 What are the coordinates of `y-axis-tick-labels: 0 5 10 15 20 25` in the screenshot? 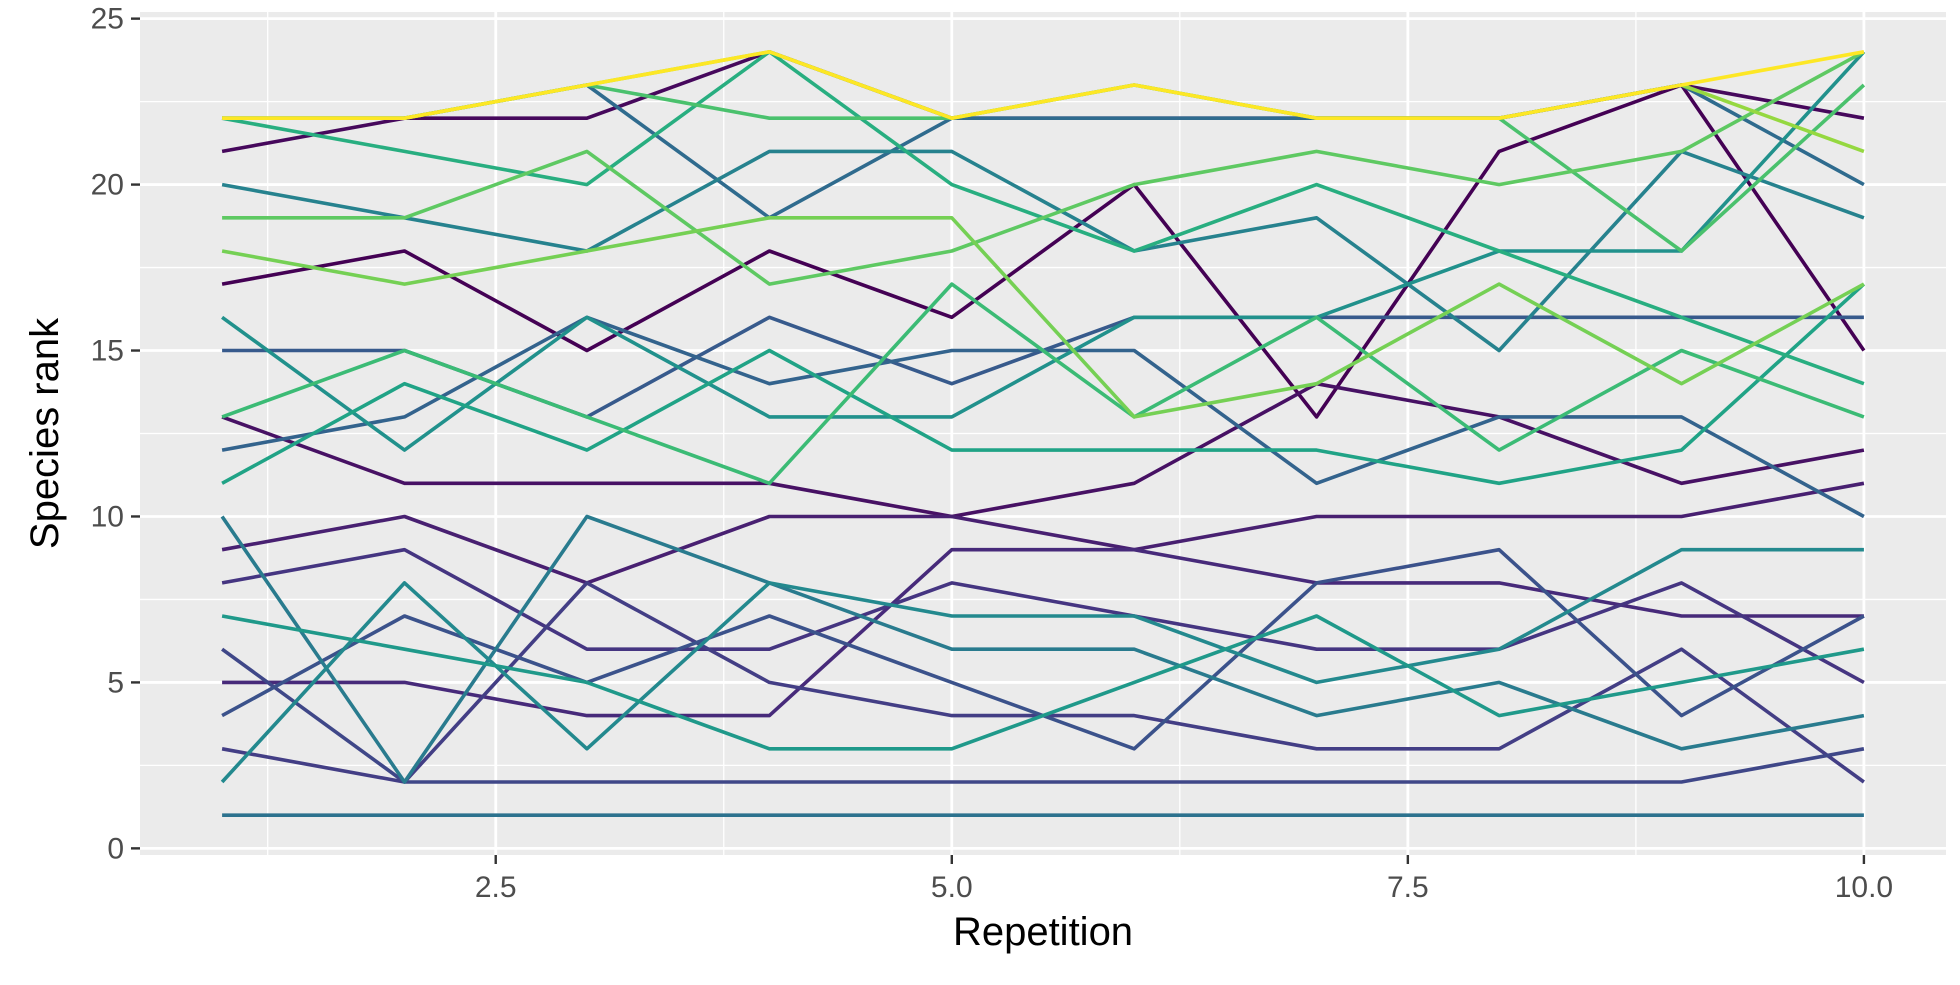 It's located at (107, 434).